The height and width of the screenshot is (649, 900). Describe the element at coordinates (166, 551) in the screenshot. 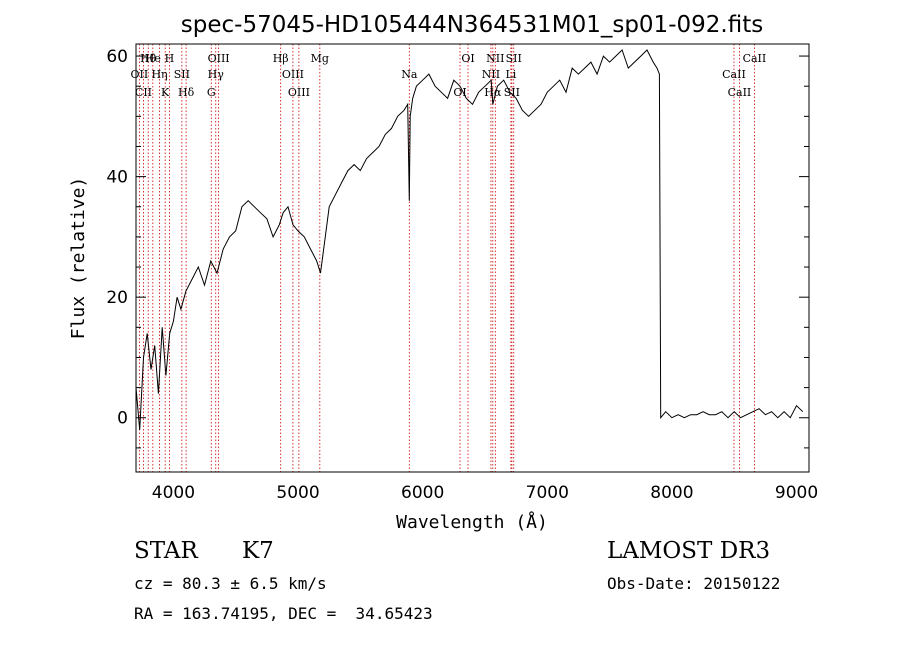

I see `object-class: STAR` at that location.